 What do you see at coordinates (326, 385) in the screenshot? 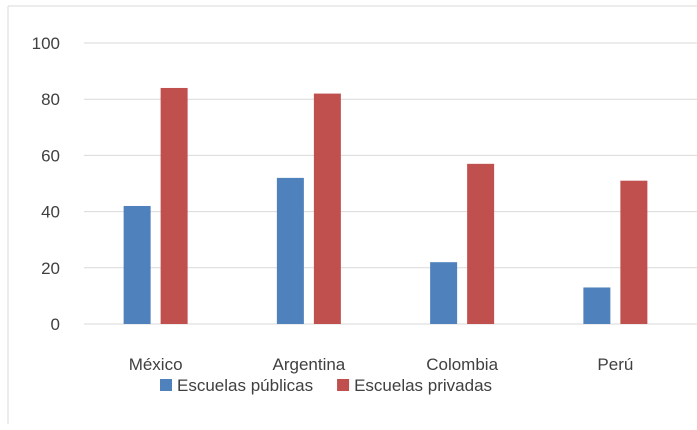
I see `legend: Escuelas públicas Escuelas privadas` at bounding box center [326, 385].